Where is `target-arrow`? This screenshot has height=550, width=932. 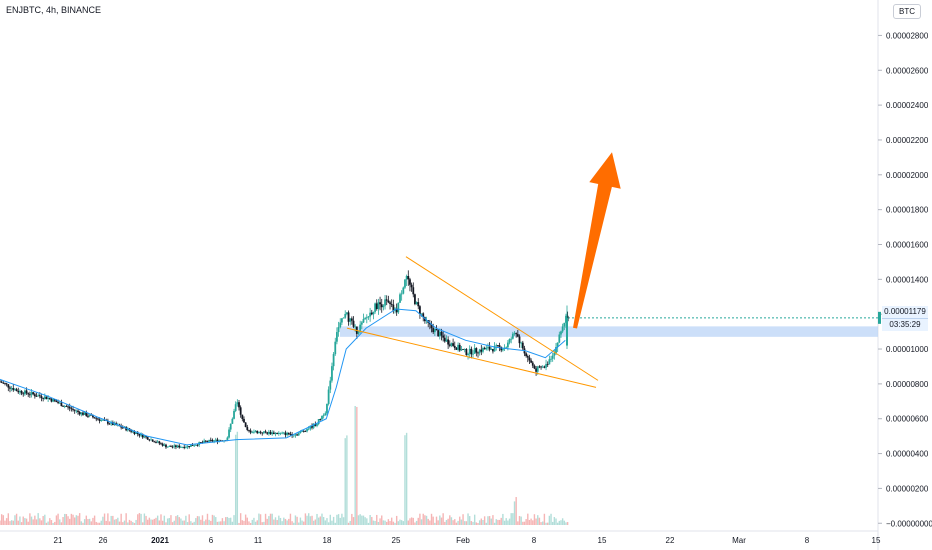
target-arrow is located at coordinates (597, 240).